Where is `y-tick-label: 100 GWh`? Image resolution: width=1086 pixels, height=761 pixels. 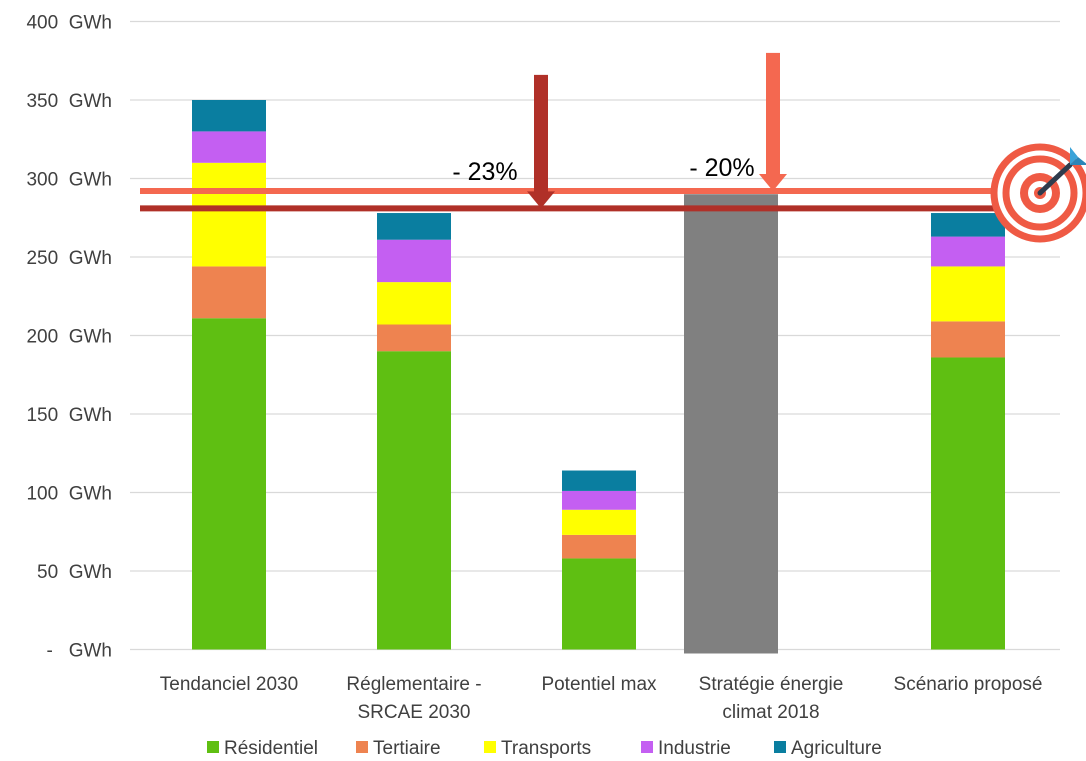 y-tick-label: 100 GWh is located at coordinates (69, 494).